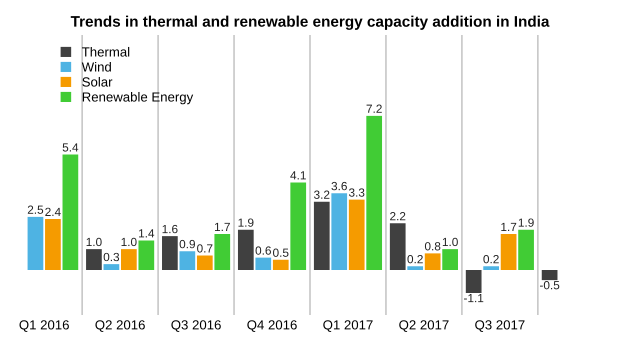 The image size is (620, 350). Describe the element at coordinates (280, 252) in the screenshot. I see `data-label: 0.5` at that location.